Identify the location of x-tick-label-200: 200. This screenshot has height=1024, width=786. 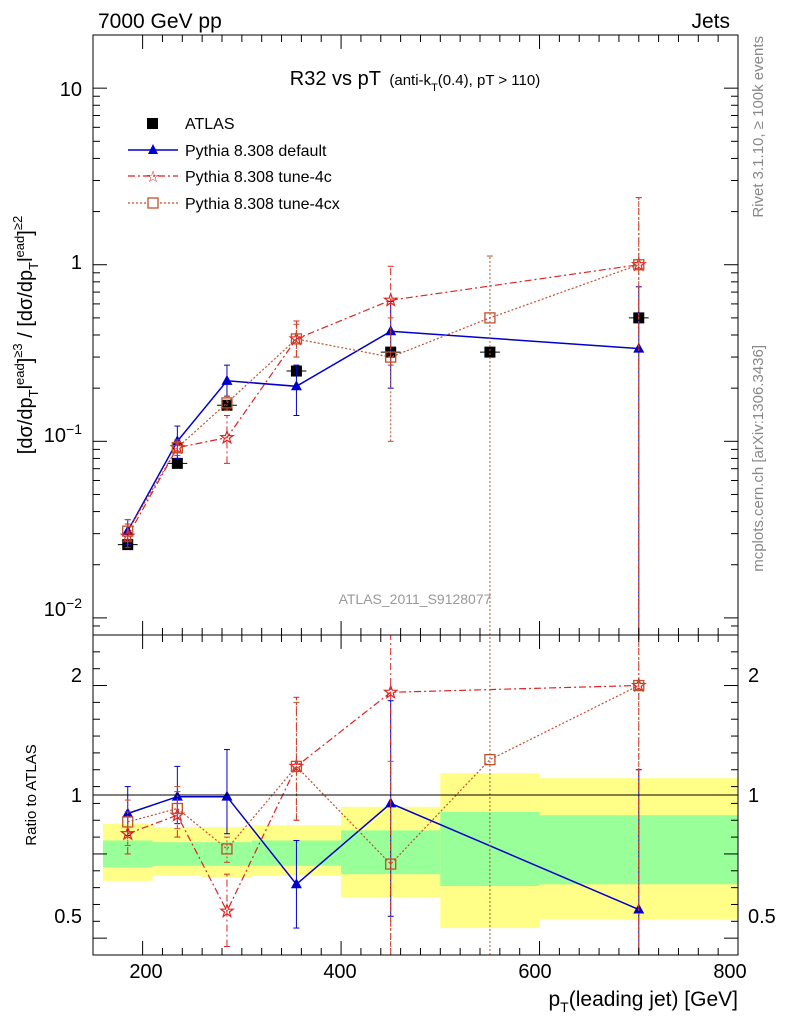
(145, 972).